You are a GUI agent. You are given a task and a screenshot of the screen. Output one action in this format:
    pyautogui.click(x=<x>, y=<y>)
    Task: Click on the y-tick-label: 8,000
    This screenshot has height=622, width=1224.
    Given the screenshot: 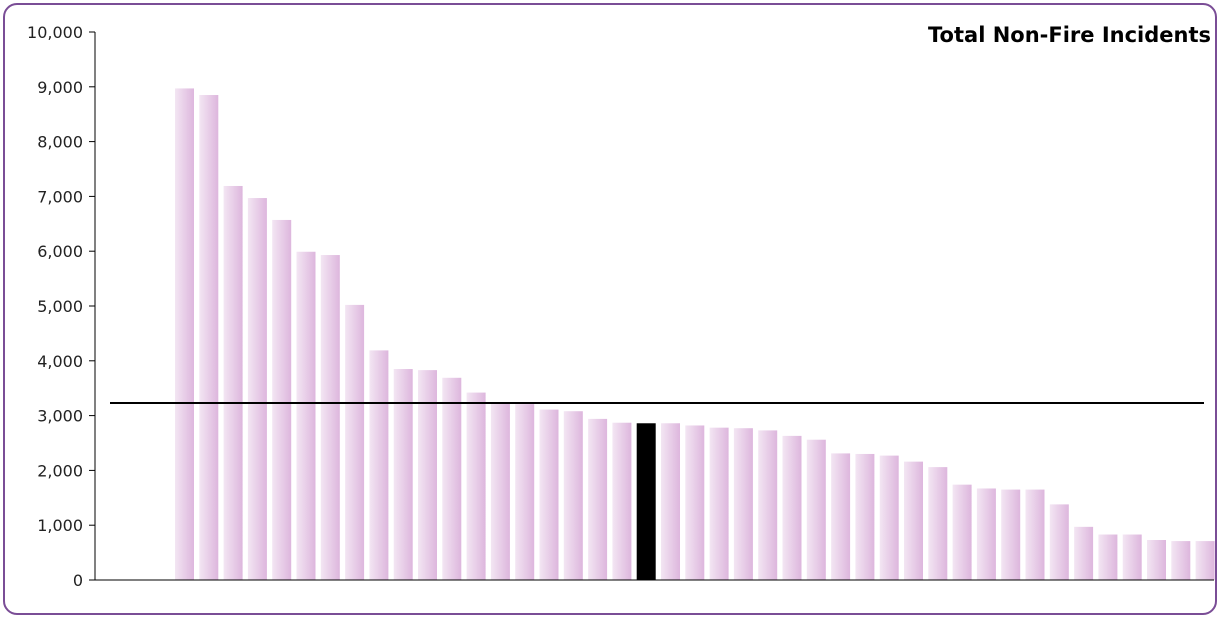 What is the action you would take?
    pyautogui.click(x=60, y=142)
    